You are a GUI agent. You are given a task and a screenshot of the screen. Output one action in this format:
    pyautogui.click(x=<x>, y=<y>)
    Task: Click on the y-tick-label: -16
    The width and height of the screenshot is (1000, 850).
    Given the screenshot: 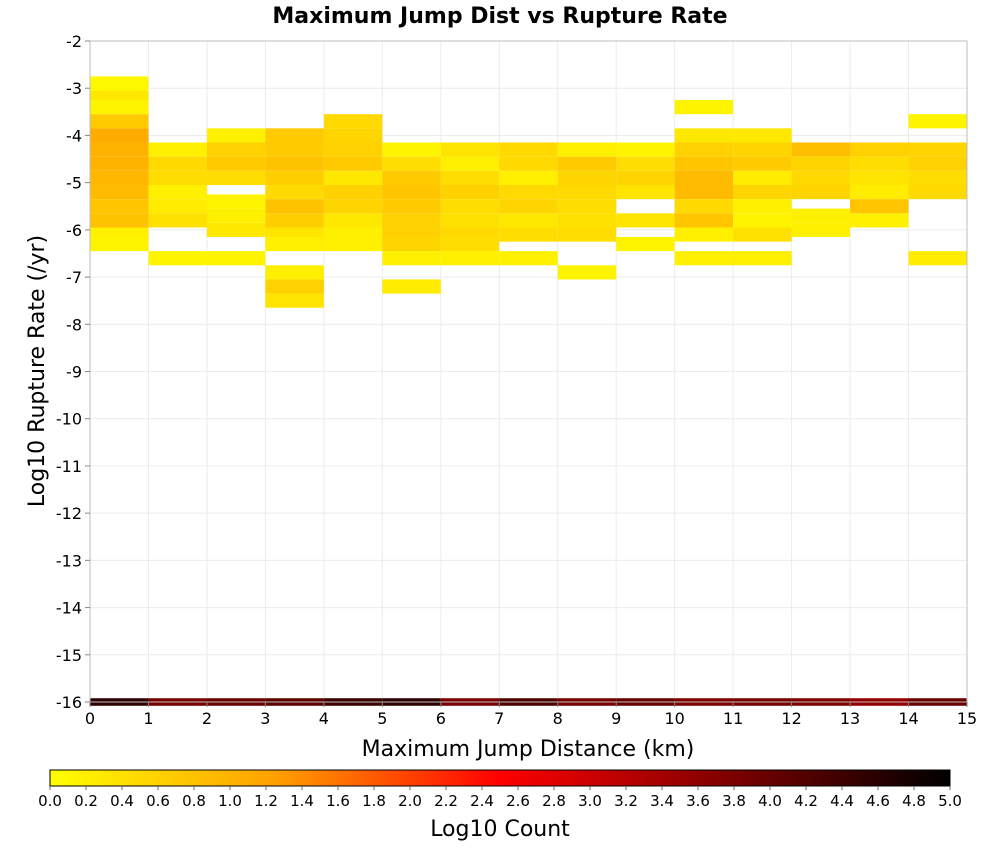 What is the action you would take?
    pyautogui.click(x=69, y=702)
    